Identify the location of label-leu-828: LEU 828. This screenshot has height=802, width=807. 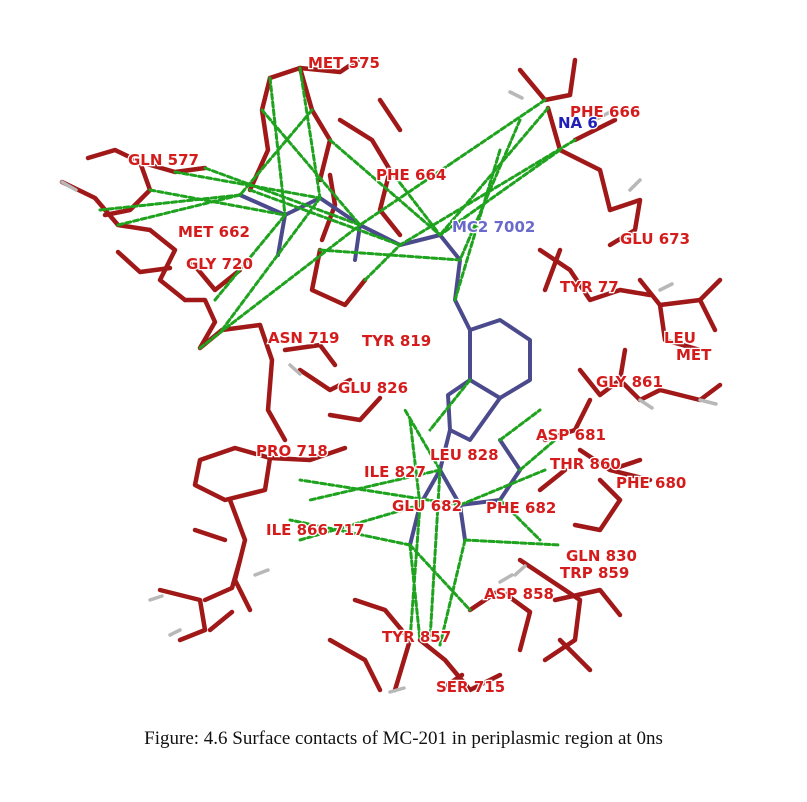
(464, 455).